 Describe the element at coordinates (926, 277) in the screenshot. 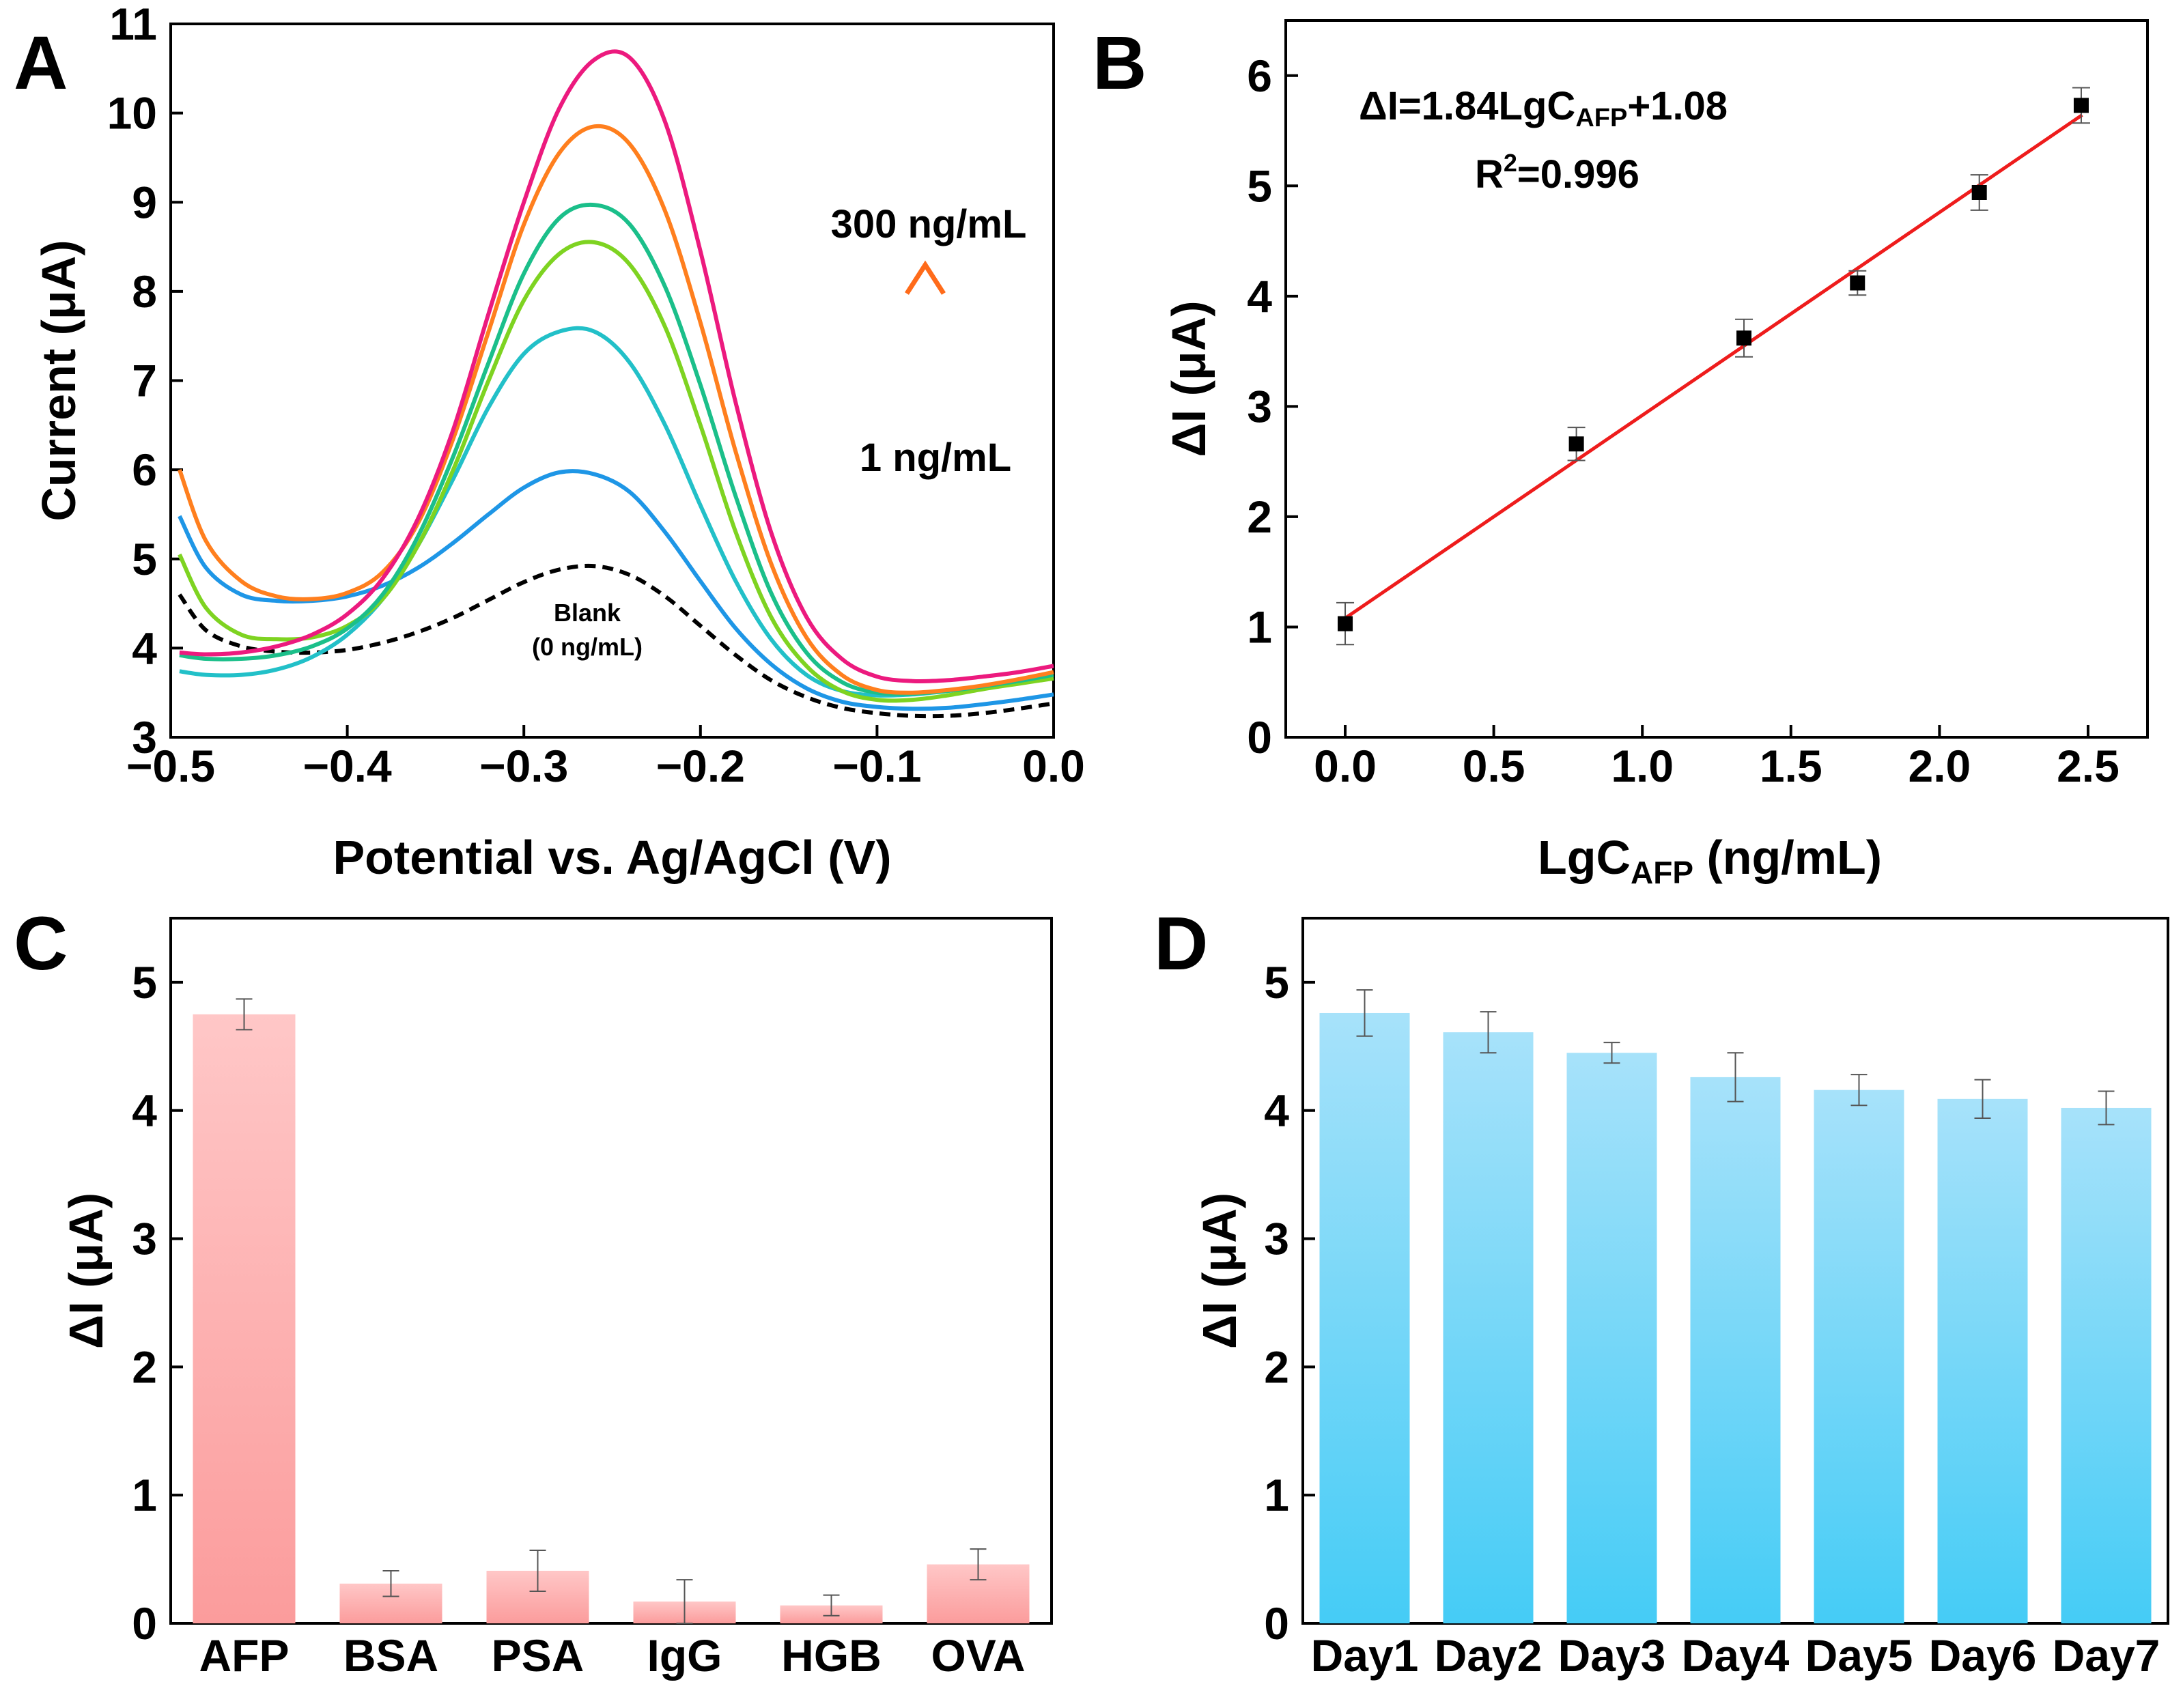

I see `arrow-head-icon` at that location.